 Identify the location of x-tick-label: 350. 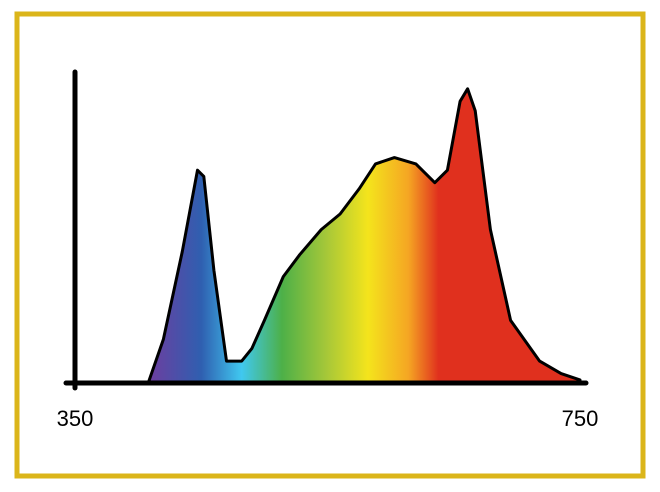
(75, 418).